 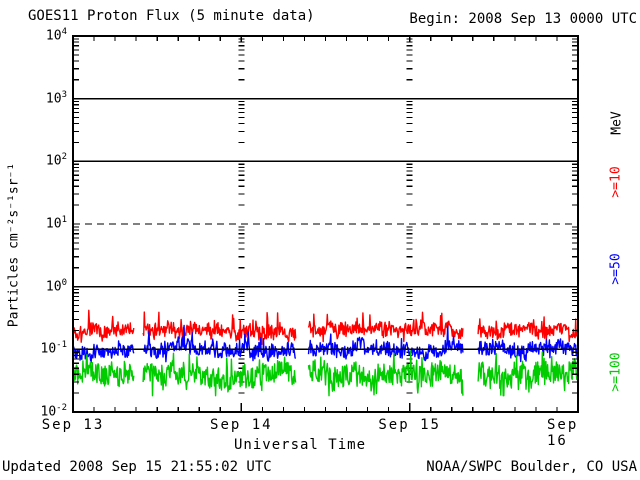 I want to click on legend-entry-ge10: >=10, so click(x=616, y=182).